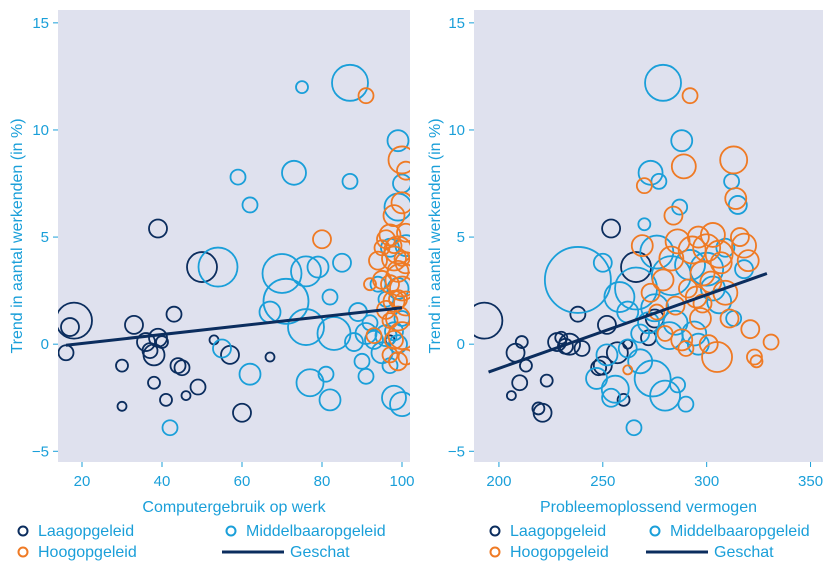 Image resolution: width=828 pixels, height=570 pixels. Describe the element at coordinates (401, 481) in the screenshot. I see `x-tick-label: 100` at that location.